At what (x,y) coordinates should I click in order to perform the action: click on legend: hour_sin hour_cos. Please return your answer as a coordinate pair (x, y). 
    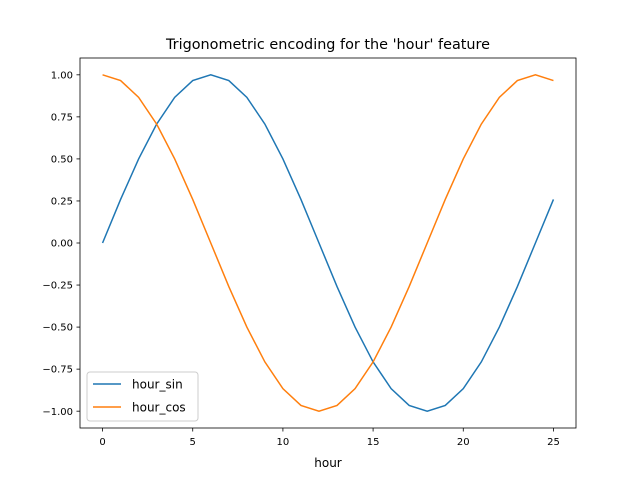
    Looking at the image, I should click on (142, 396).